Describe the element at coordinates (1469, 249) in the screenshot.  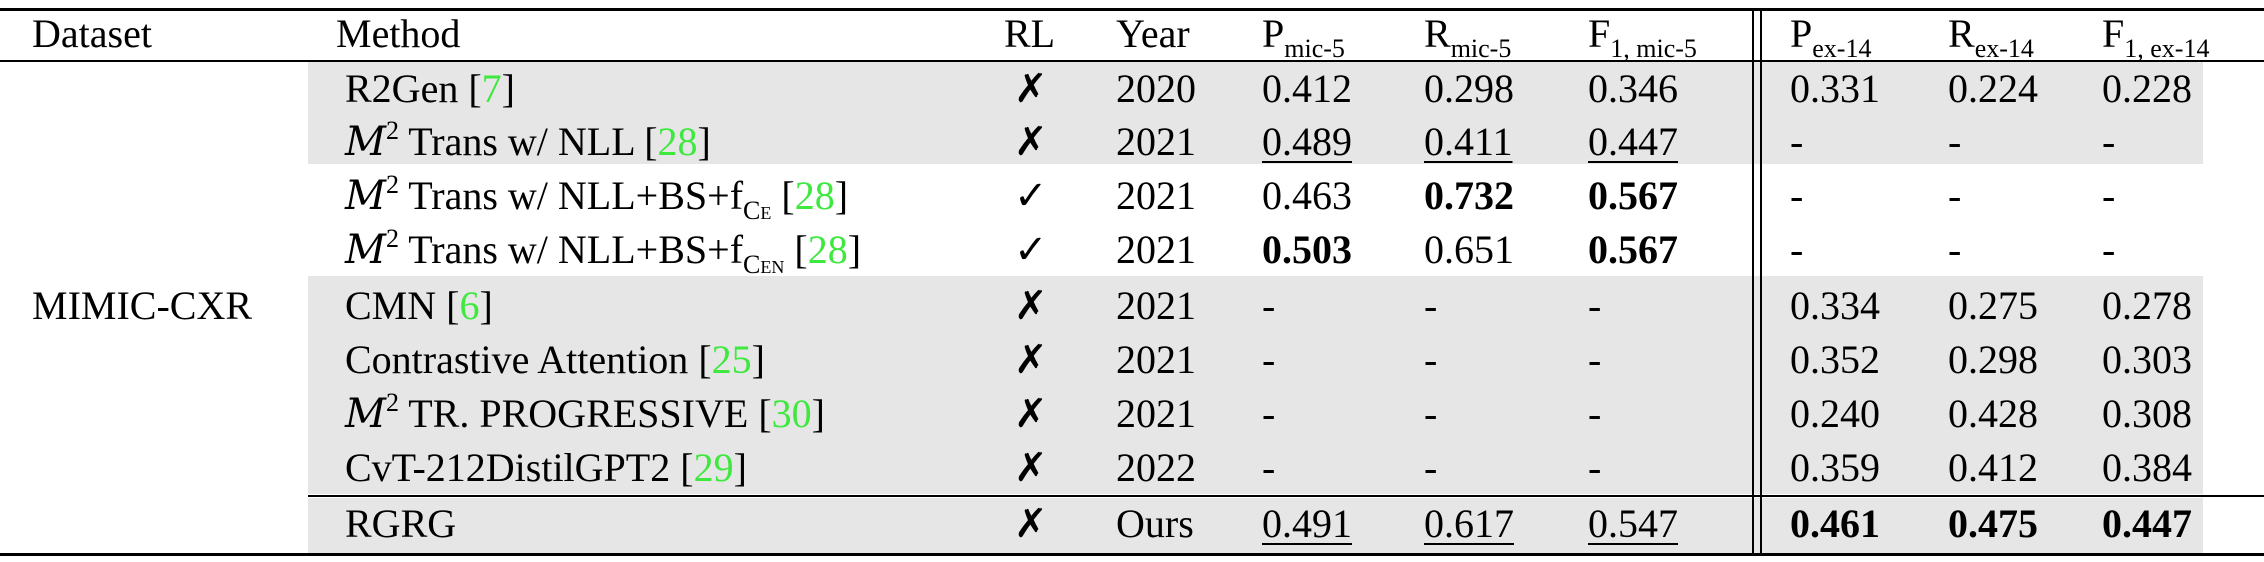
I see `r-mic-cell: 0.651` at that location.